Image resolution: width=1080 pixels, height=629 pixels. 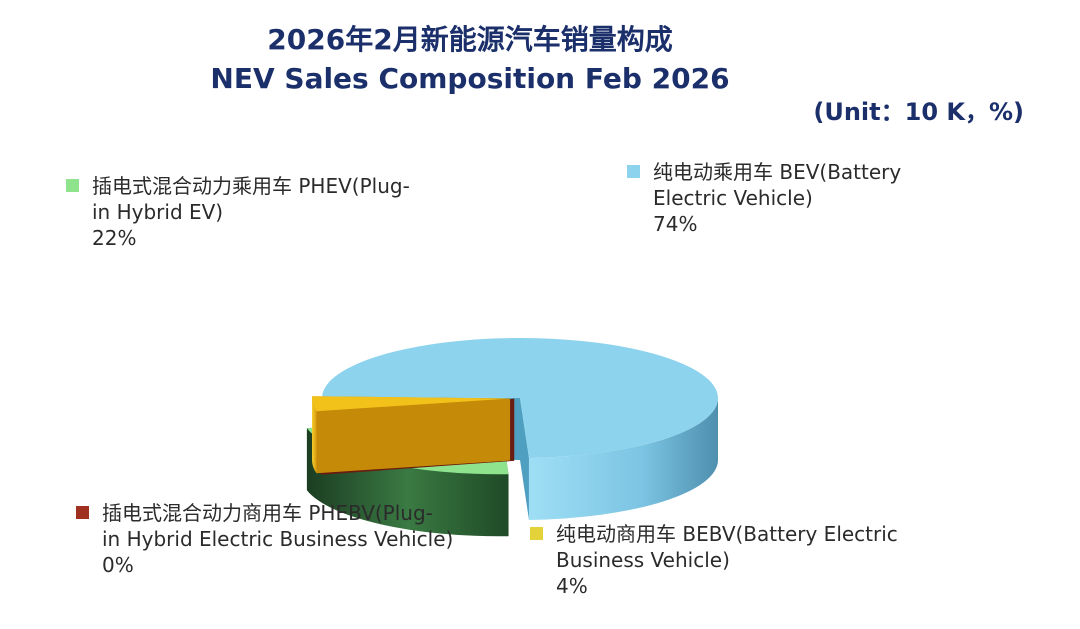 I want to click on chart-title-cn: 2026年2月新能源汽车销量构成, so click(x=470, y=39).